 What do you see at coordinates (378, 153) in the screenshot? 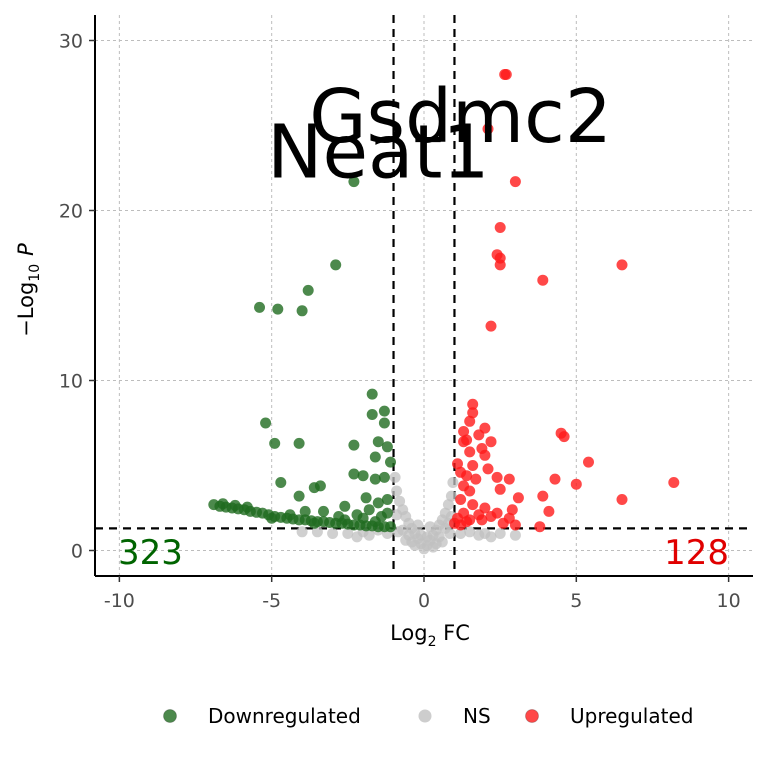
I see `gene-label-neat1: Neat1` at bounding box center [378, 153].